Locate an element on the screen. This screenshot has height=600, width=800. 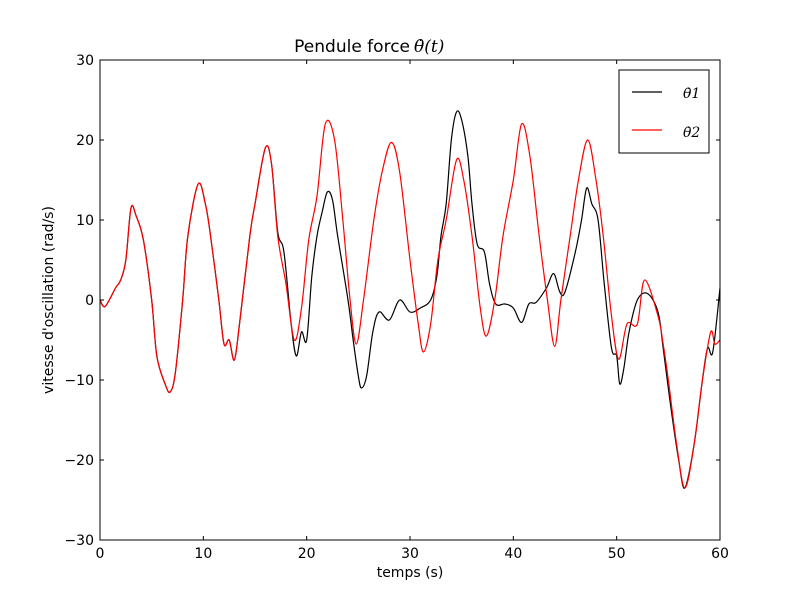
x-tick-label: 20 is located at coordinates (307, 554).